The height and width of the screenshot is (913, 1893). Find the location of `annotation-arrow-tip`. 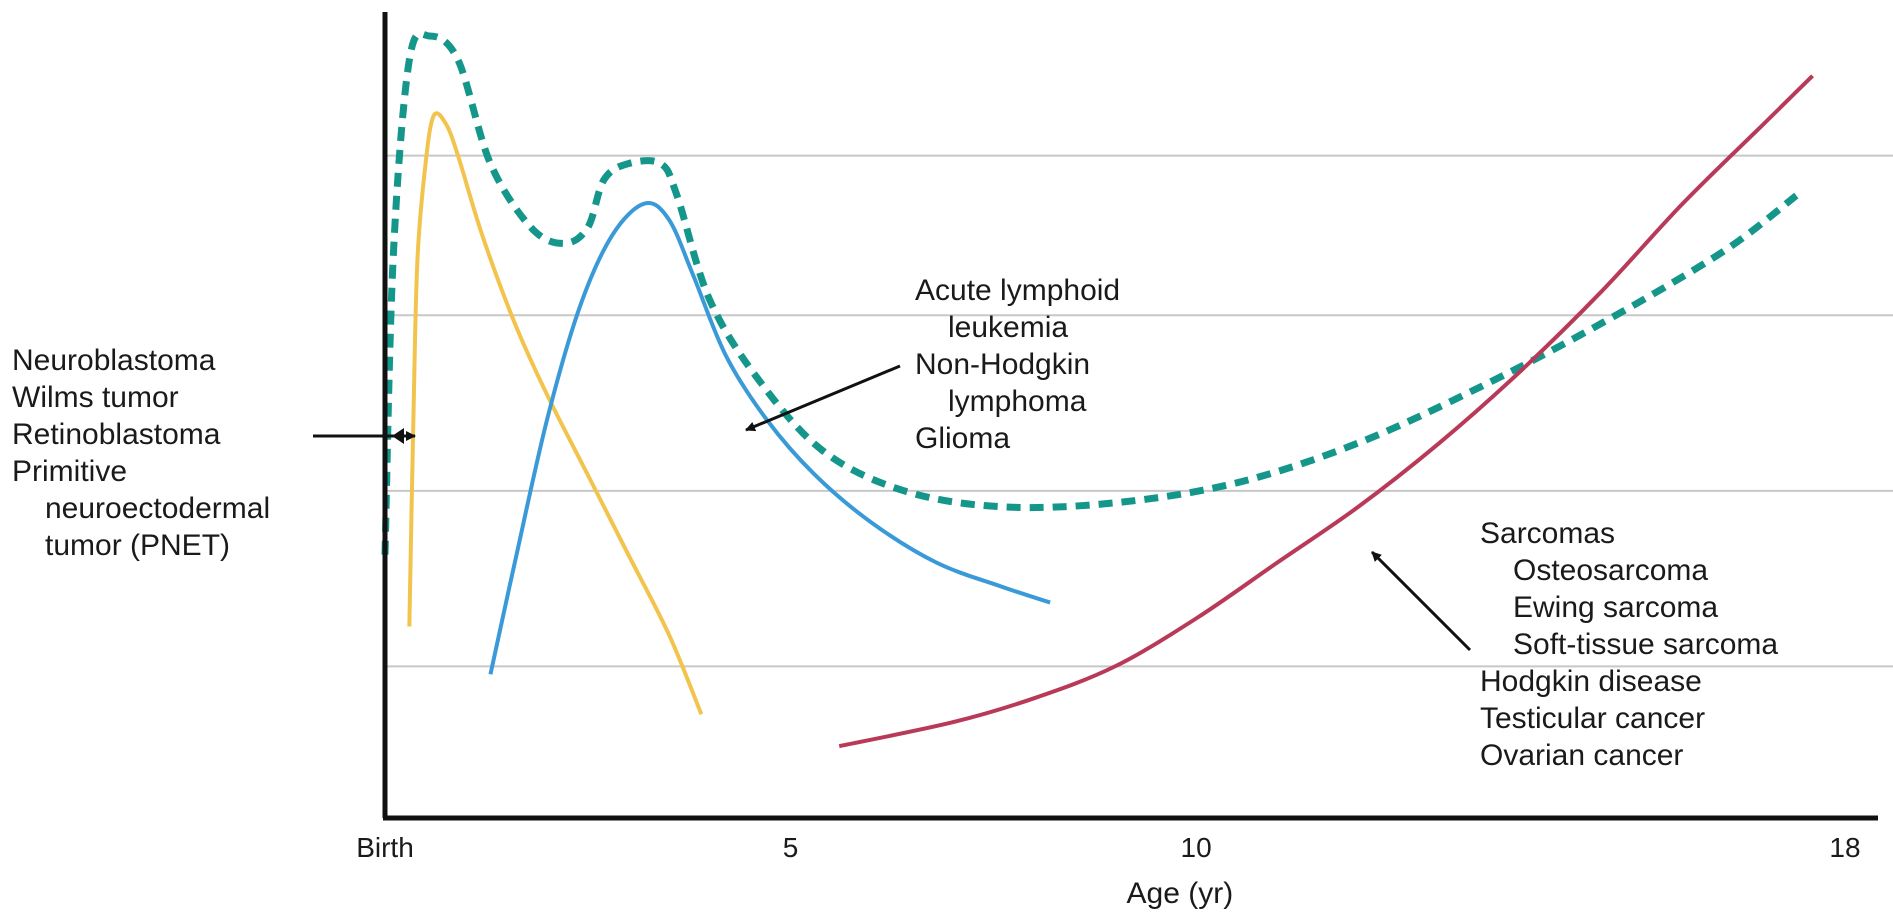

annotation-arrow-tip is located at coordinates (398, 436).